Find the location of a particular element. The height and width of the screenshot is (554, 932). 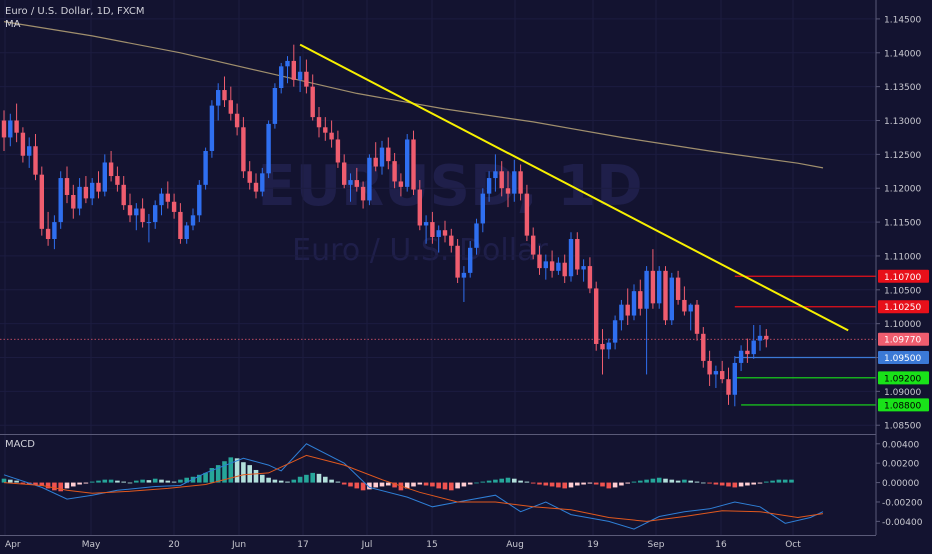

macd-axis: 0.00400 0.00200 0.00000 -0.00200 -0.00400 is located at coordinates (899, 484).